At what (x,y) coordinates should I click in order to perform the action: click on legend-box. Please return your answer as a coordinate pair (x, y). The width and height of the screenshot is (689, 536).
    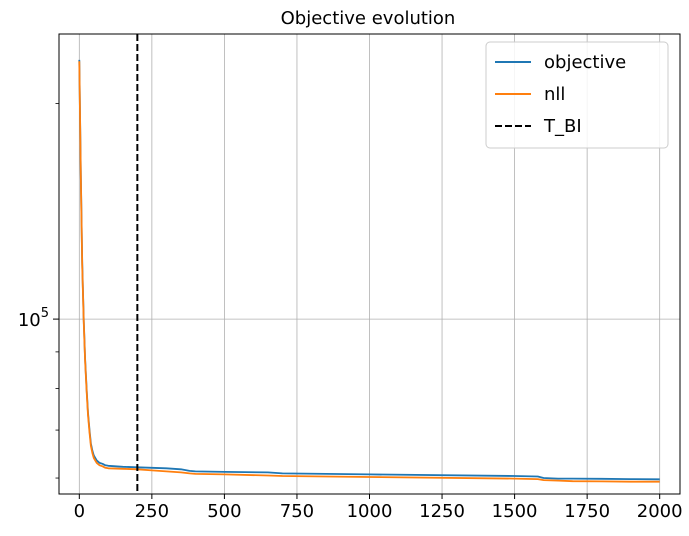
    Looking at the image, I should click on (577, 95).